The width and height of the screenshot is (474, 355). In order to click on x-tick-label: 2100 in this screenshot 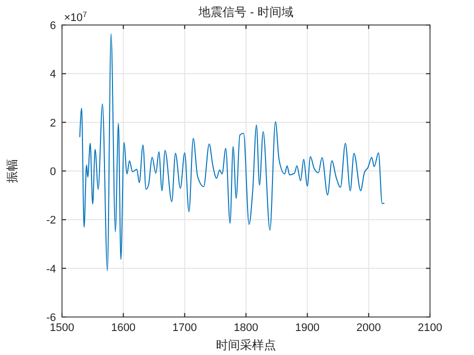, I will do `click(430, 328)`.